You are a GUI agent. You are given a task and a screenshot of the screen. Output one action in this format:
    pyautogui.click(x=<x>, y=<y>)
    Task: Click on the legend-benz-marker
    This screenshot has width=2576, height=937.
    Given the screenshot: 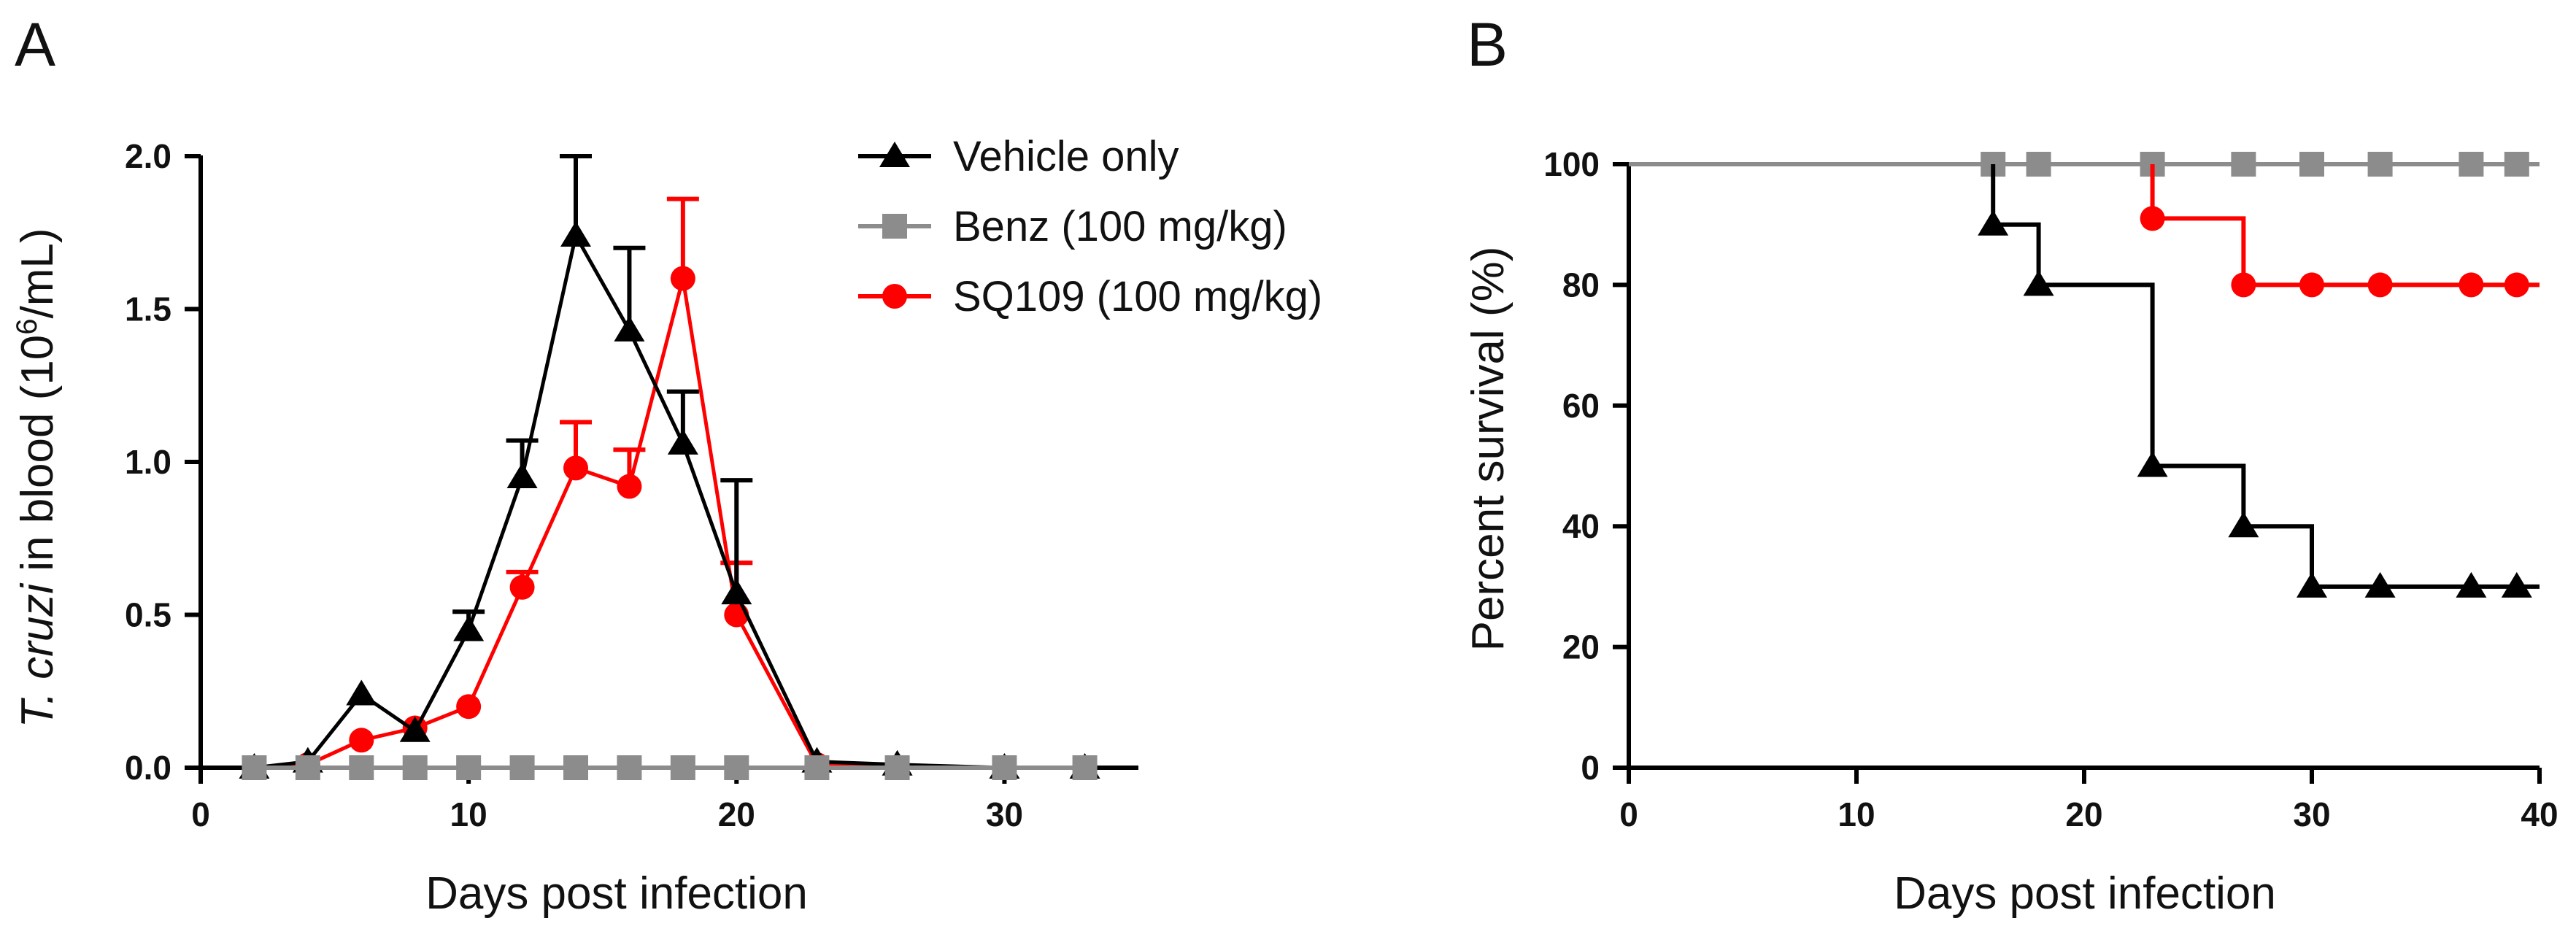 What is the action you would take?
    pyautogui.click(x=894, y=227)
    